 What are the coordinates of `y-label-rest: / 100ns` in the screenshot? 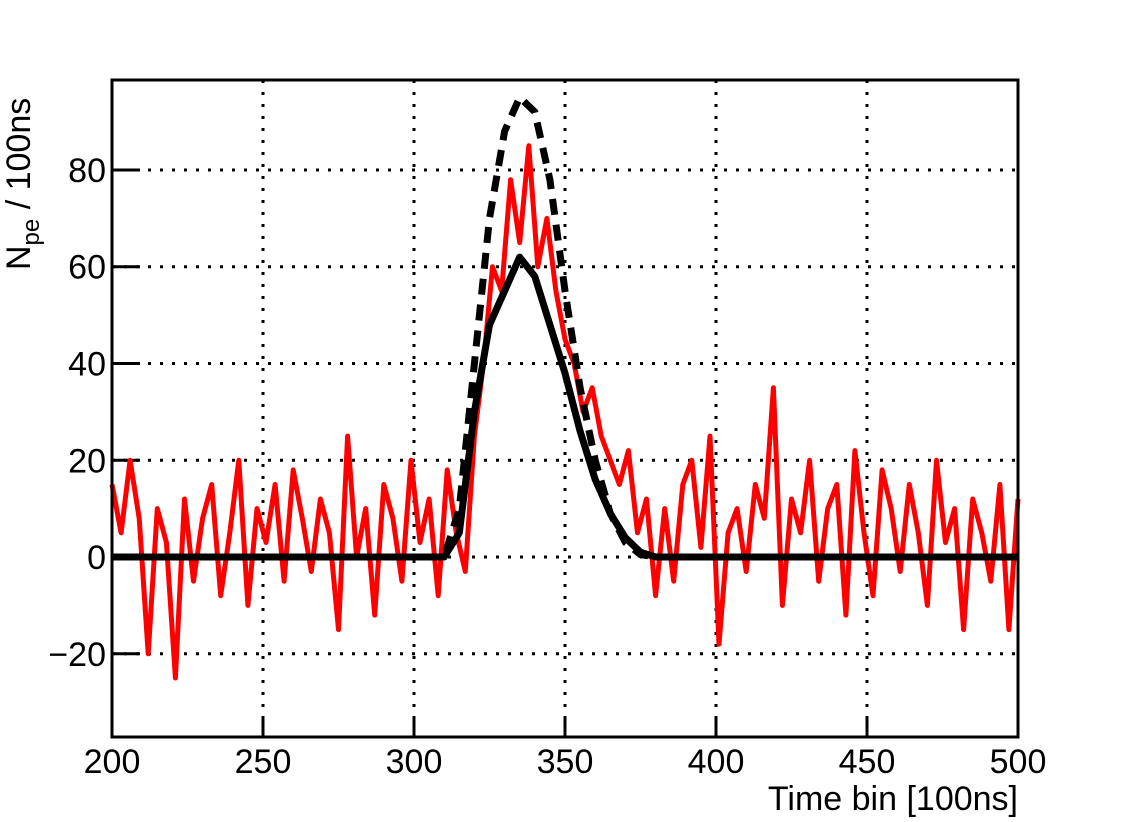 It's located at (19, 158).